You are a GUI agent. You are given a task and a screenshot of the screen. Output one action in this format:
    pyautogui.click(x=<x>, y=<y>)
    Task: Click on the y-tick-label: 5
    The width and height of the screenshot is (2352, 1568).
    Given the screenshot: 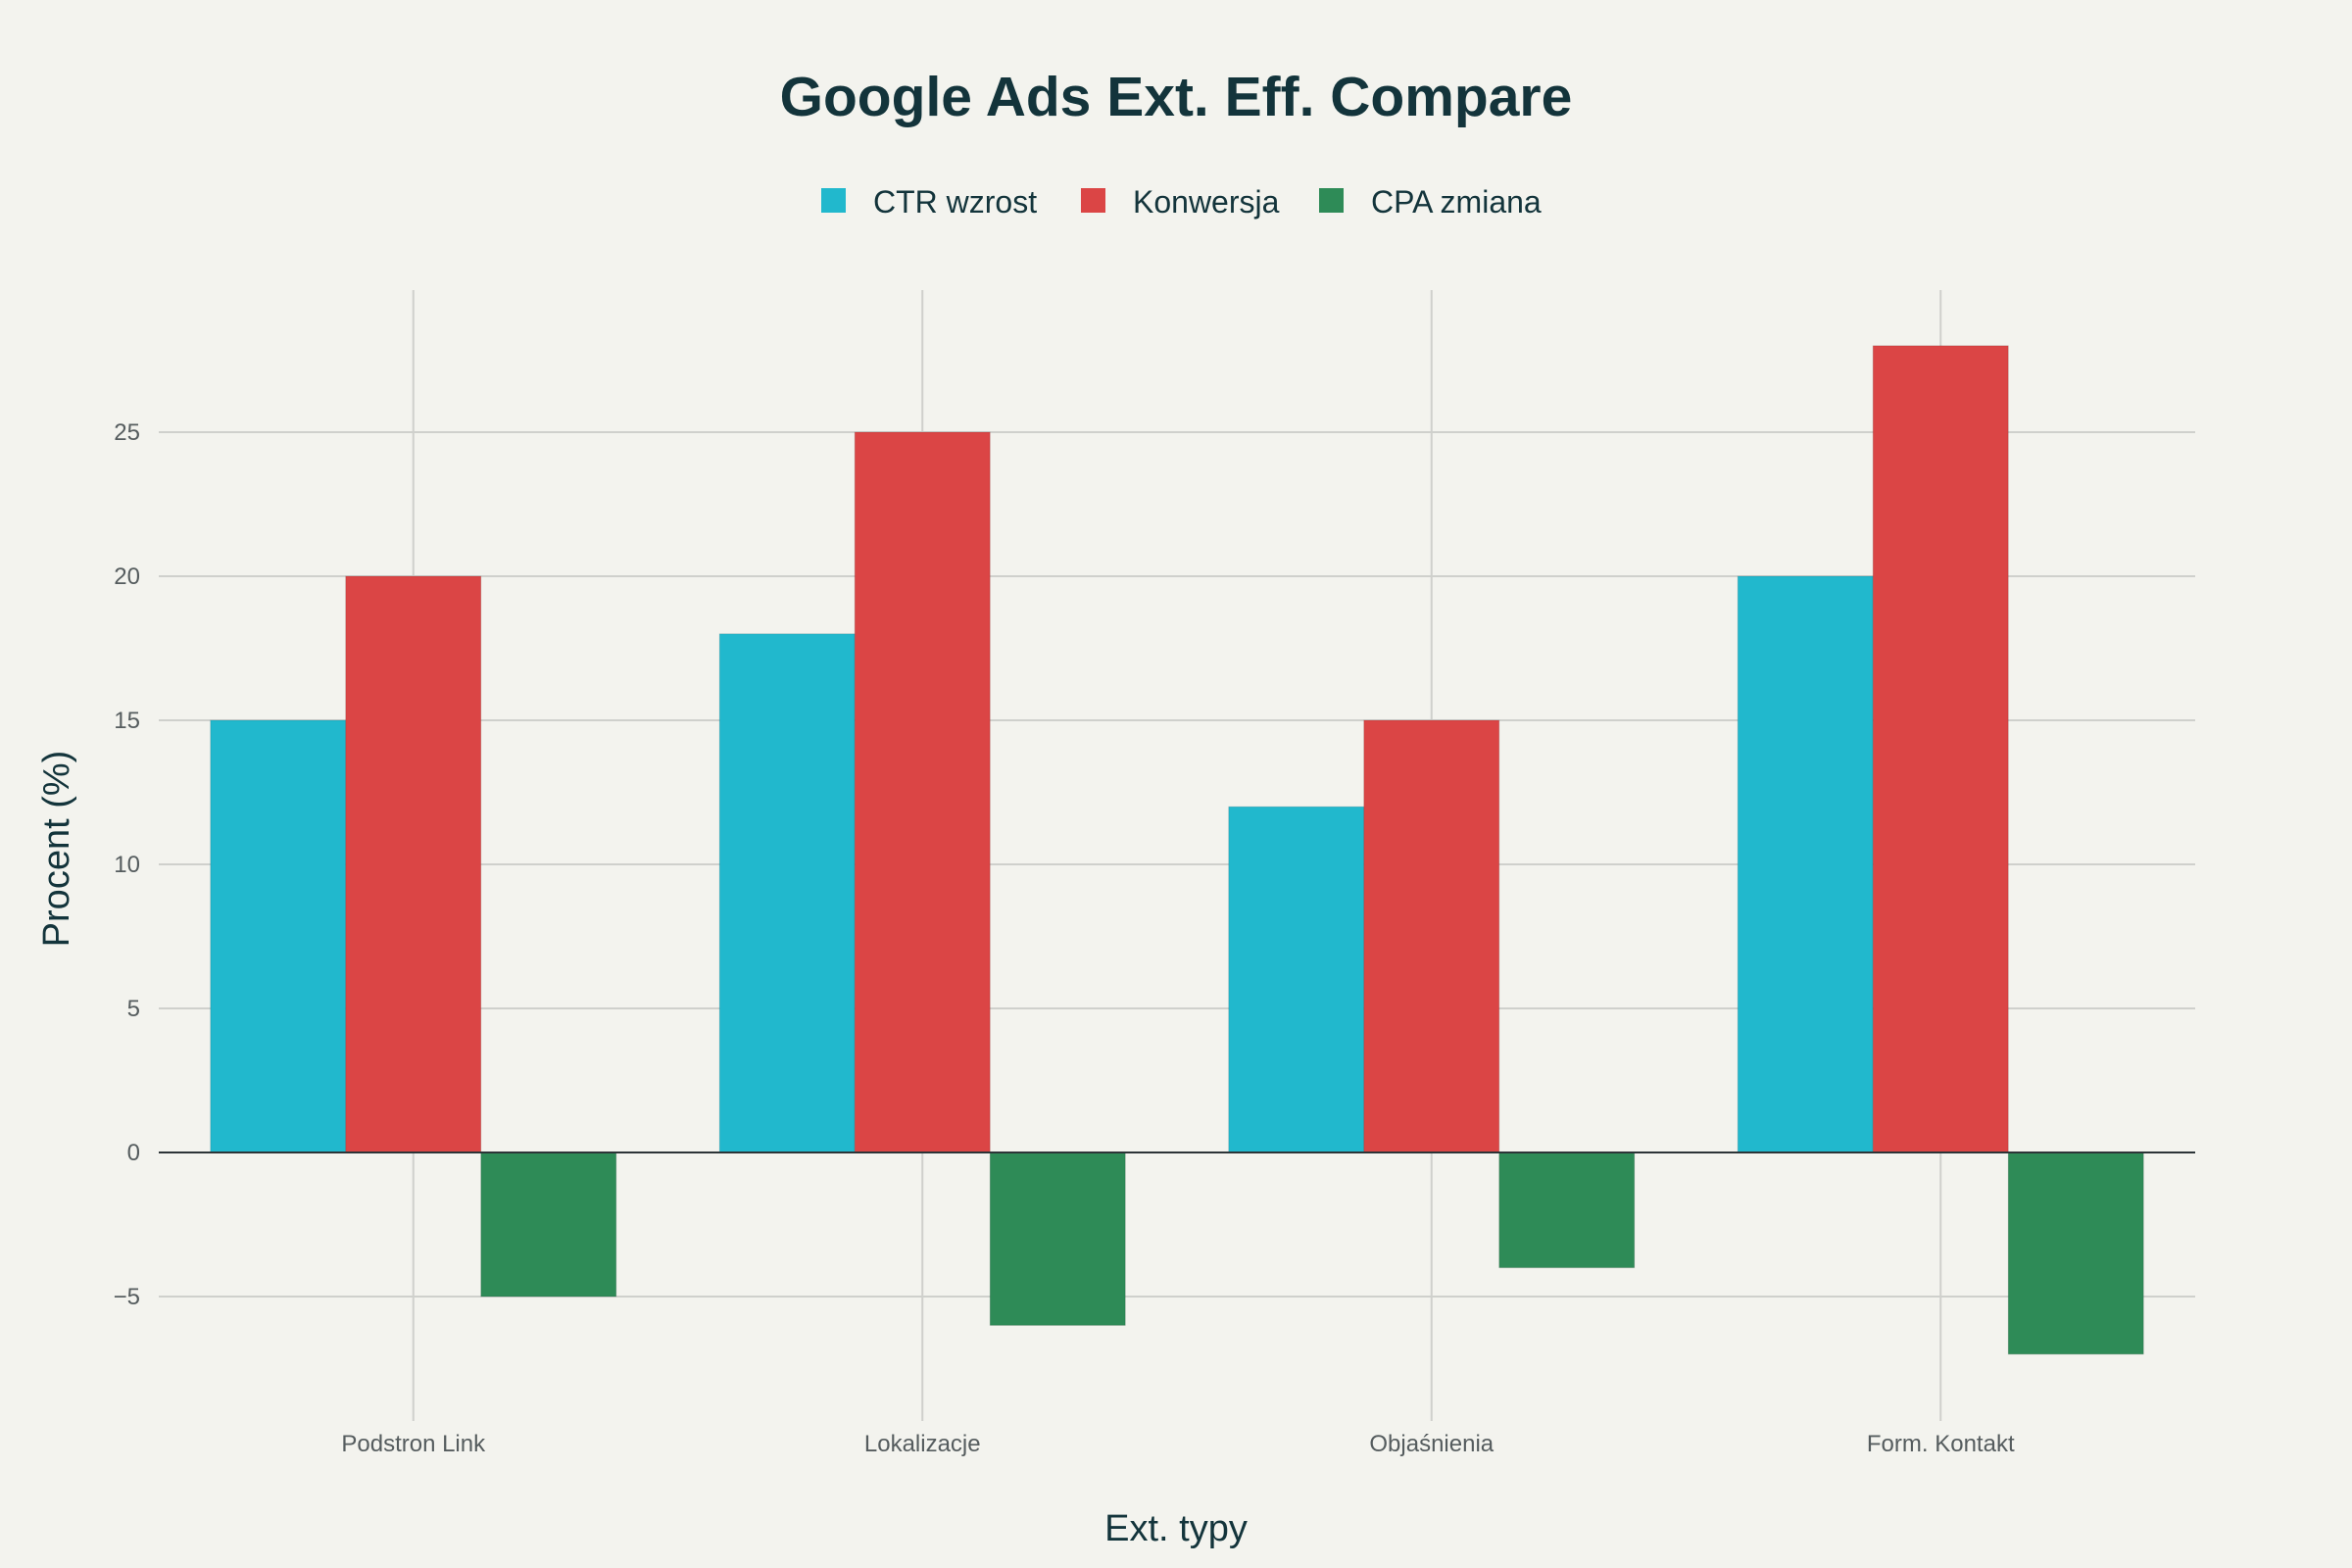 What is the action you would take?
    pyautogui.click(x=133, y=1009)
    